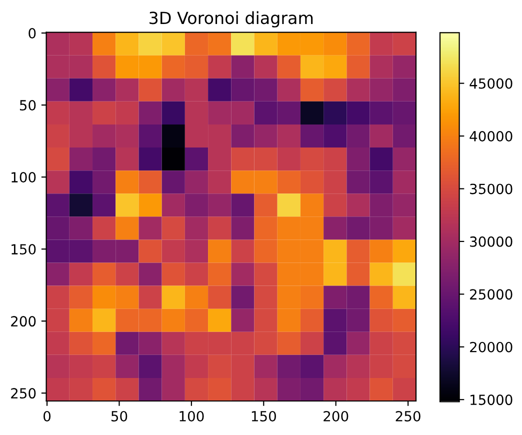  What do you see at coordinates (491, 189) in the screenshot?
I see `color-bar-label: 35000` at bounding box center [491, 189].